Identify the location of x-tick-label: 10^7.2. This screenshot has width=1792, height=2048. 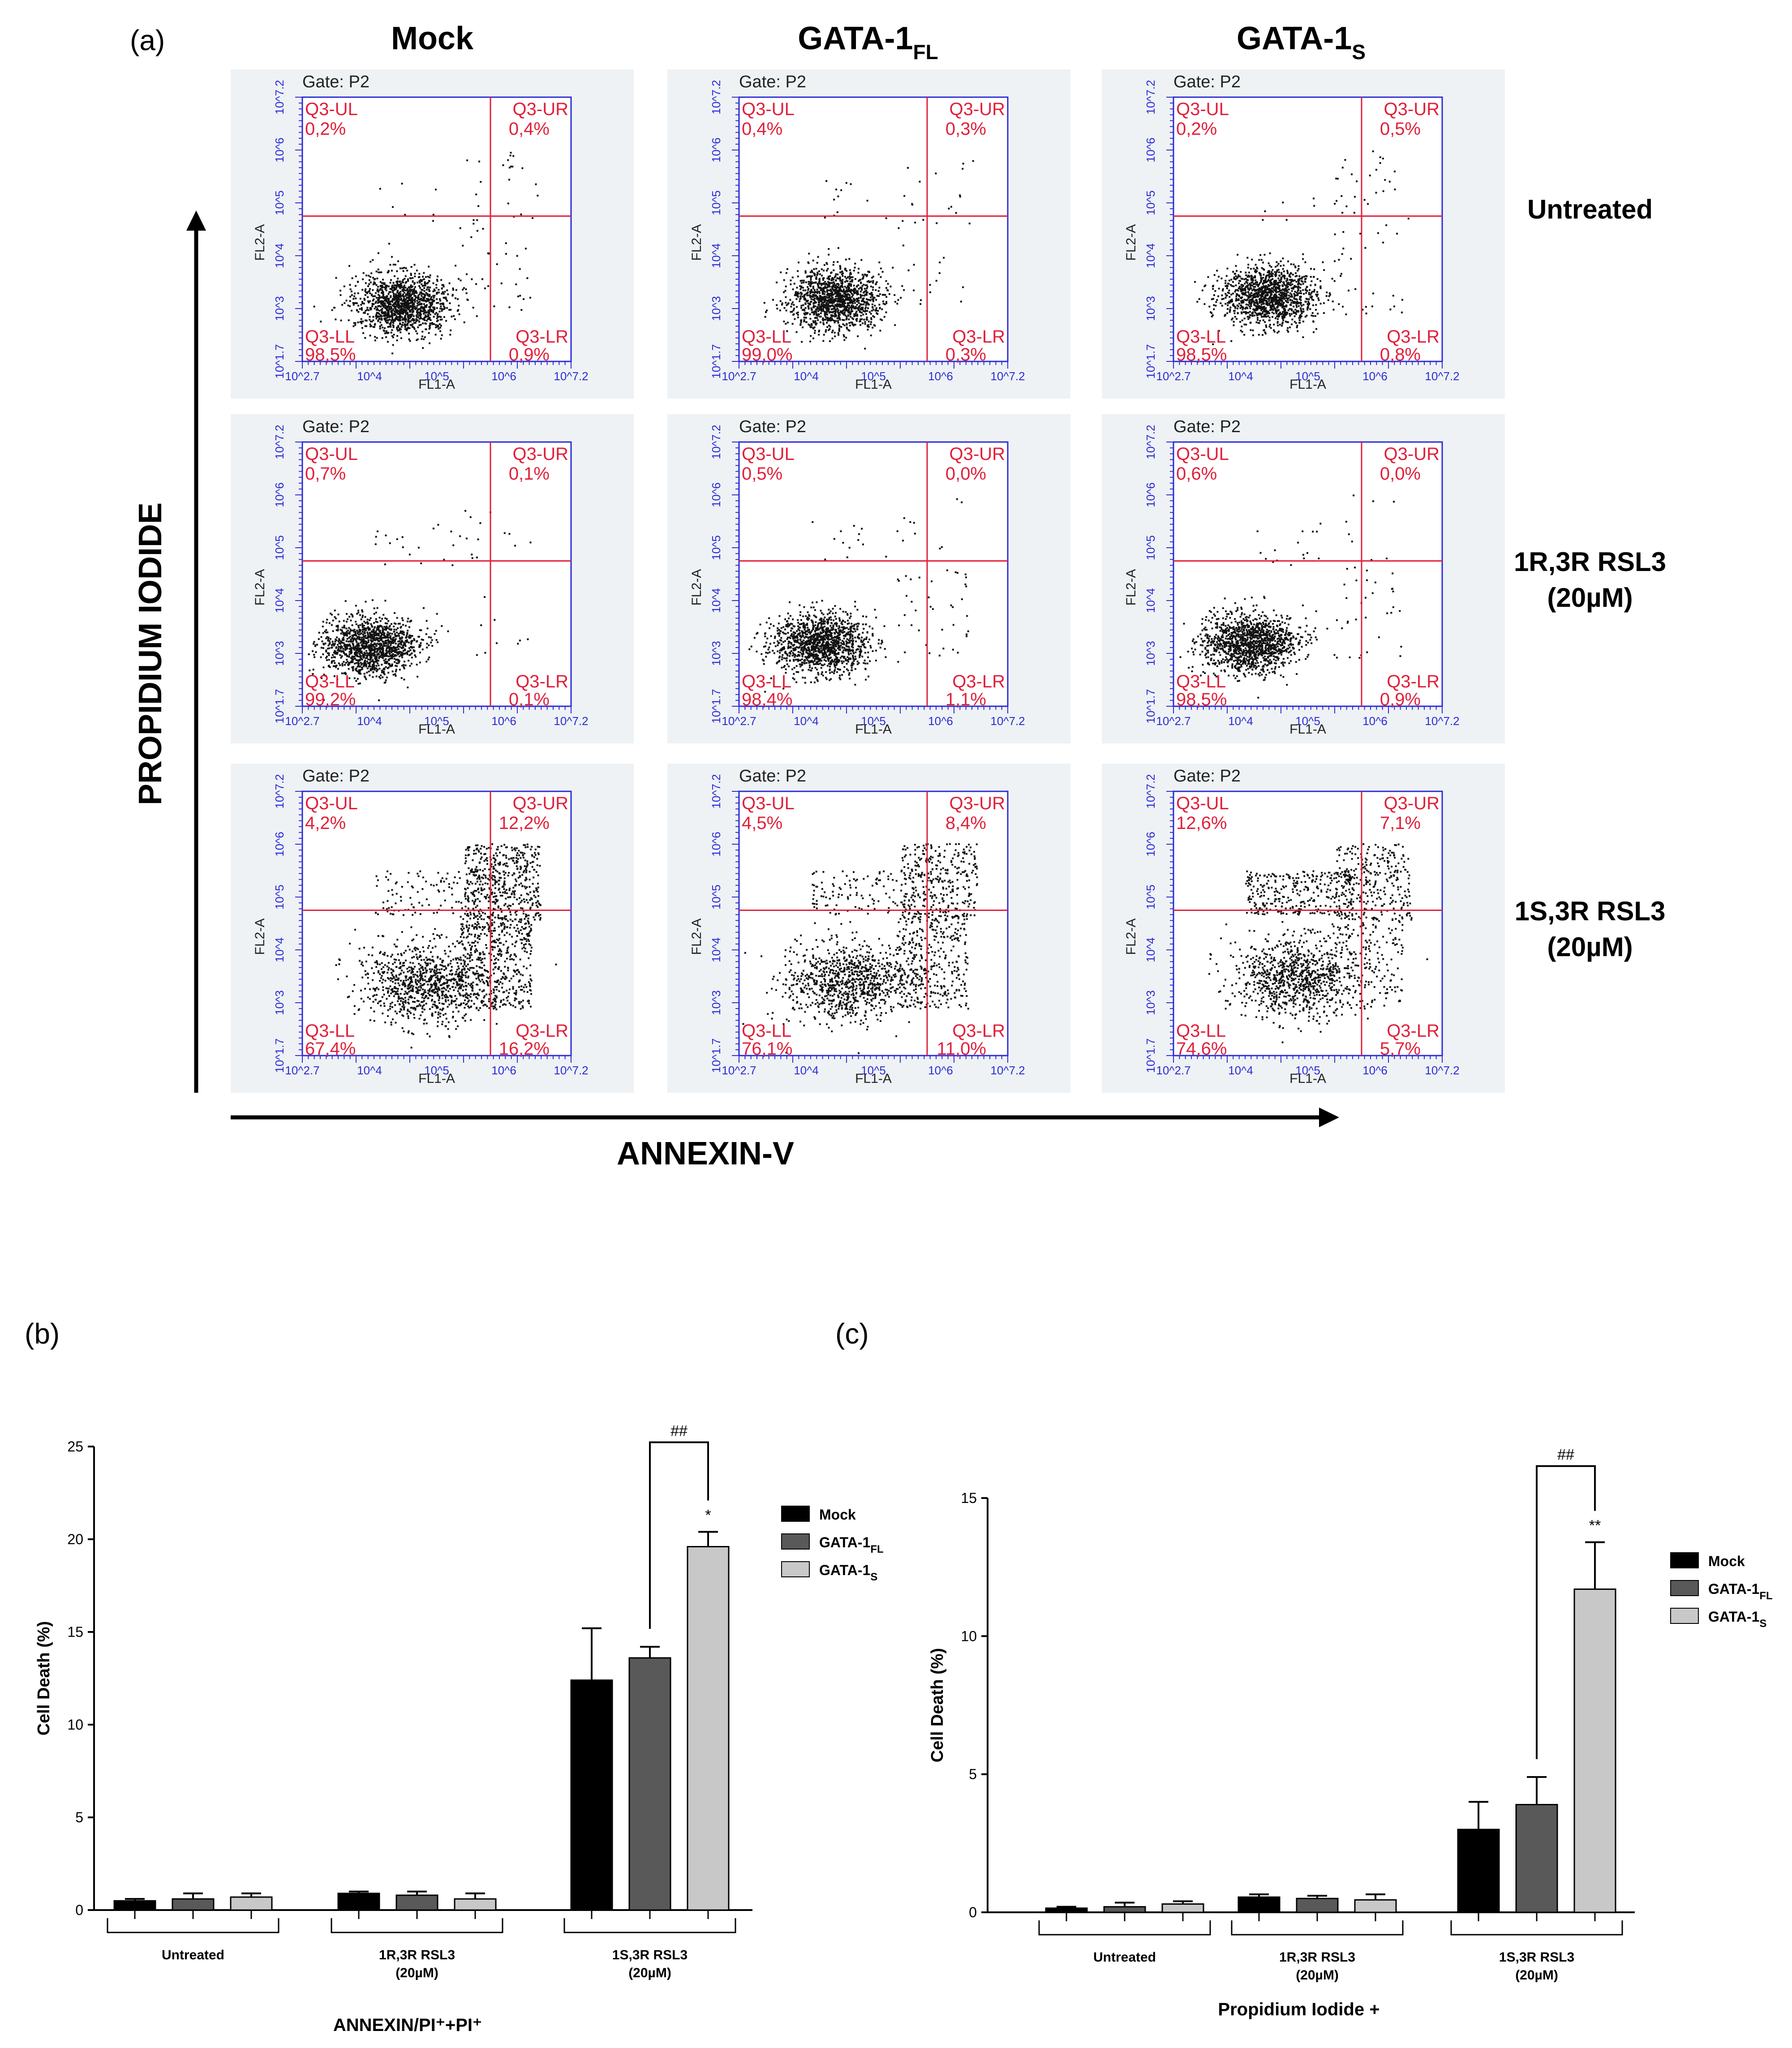
(1008, 376).